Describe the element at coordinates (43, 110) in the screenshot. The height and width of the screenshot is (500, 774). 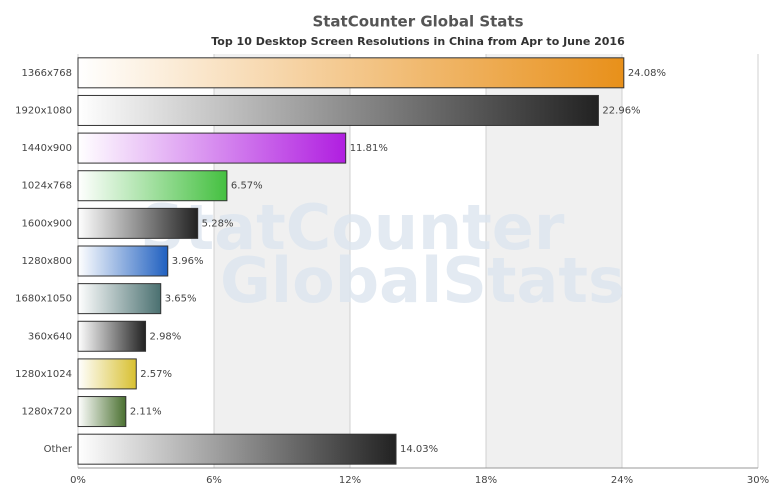
I see `category-label: 1920x1080` at that location.